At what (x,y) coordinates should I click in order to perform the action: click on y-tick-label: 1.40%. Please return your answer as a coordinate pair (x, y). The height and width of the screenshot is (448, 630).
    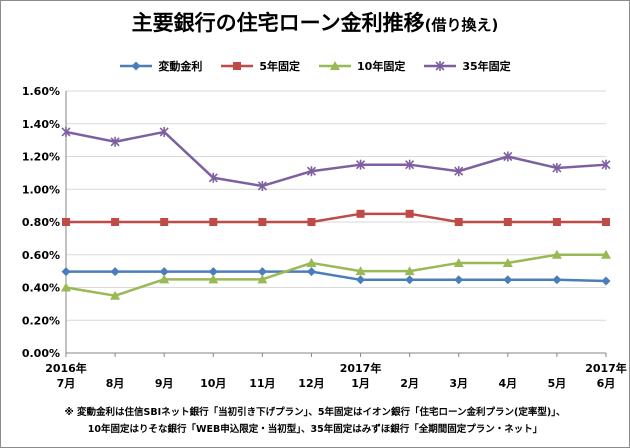
    Looking at the image, I should click on (41, 124).